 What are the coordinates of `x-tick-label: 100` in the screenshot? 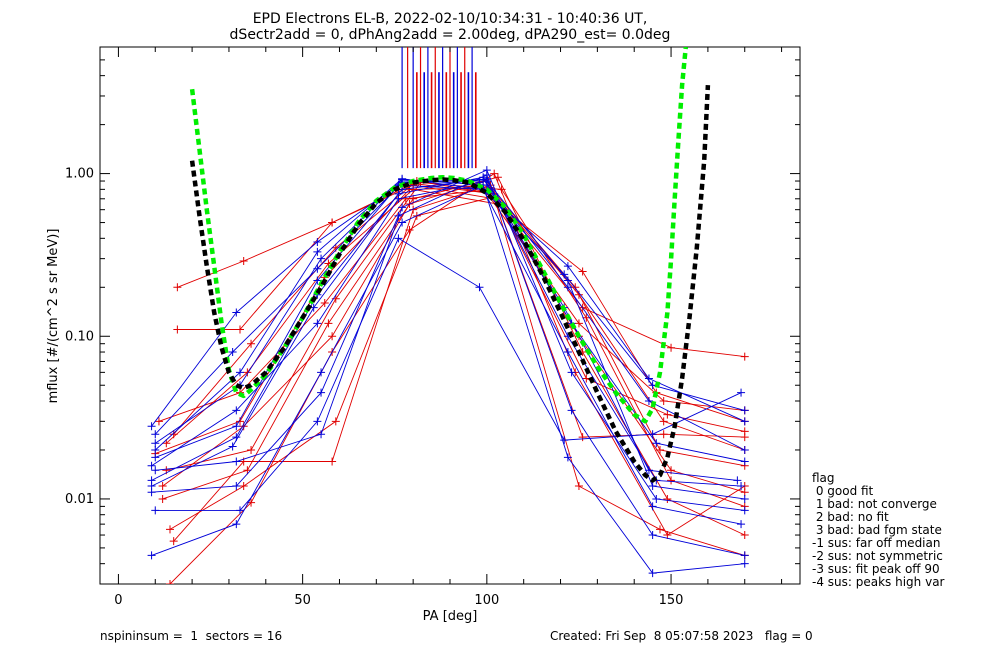 It's located at (486, 600).